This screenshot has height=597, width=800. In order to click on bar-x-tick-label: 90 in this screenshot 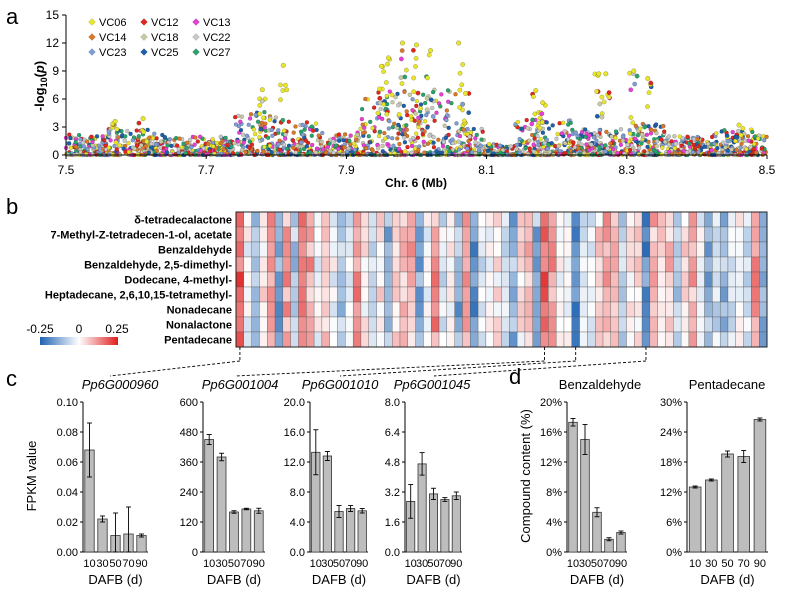, I will do `click(456, 564)`.